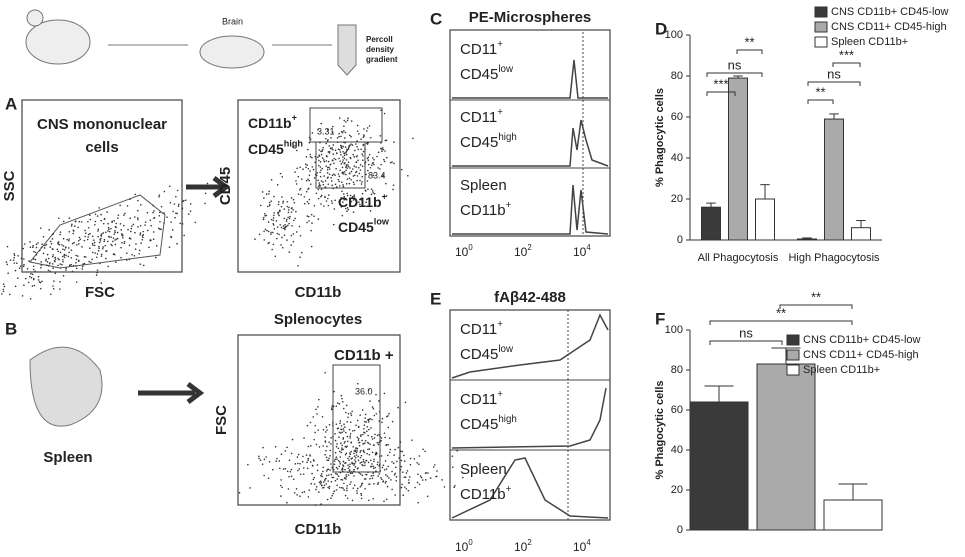  I want to click on label: Brain, so click(232, 21).